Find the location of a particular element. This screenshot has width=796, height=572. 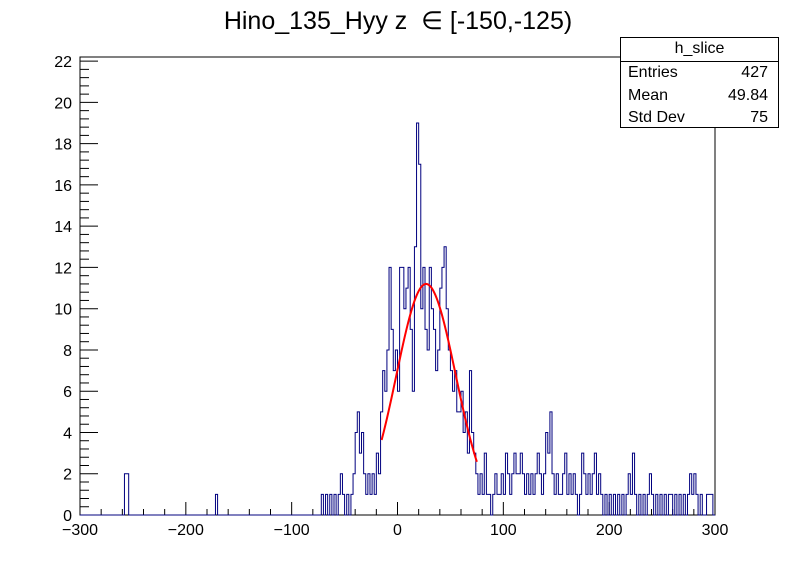

stats-row-std-dev: Std Dev 75 is located at coordinates (699, 118).